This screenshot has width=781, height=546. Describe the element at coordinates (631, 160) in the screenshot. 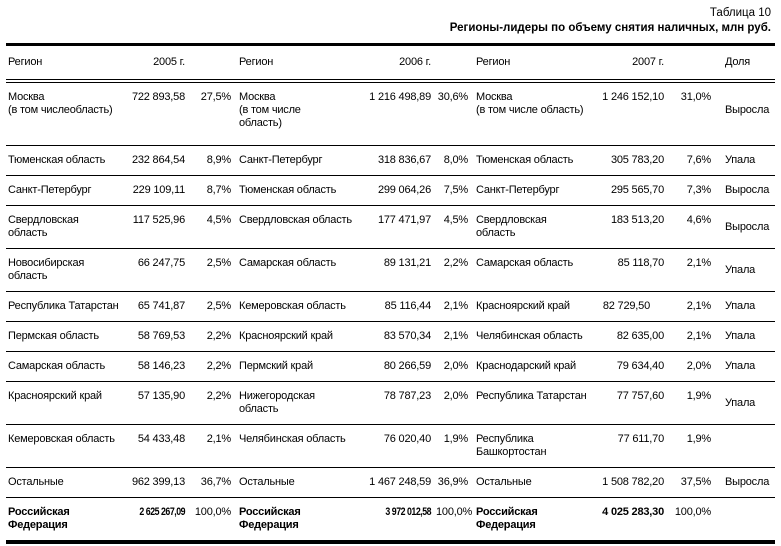

I see `value-2007-cell: 305 783,20` at that location.